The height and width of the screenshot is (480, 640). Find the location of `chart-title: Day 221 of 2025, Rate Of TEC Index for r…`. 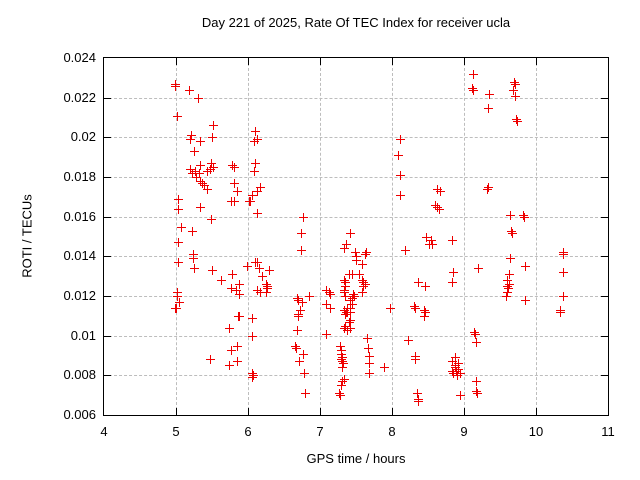

chart-title: Day 221 of 2025, Rate Of TEC Index for r… is located at coordinates (356, 22).